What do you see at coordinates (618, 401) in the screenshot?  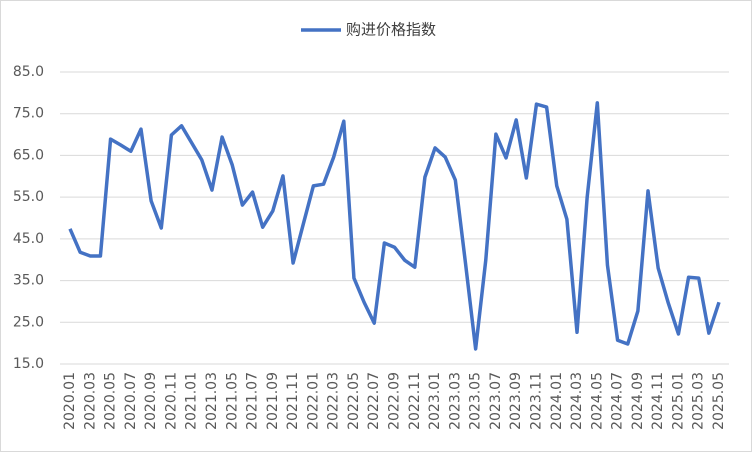 I see `x-tick-label: 2024.07` at bounding box center [618, 401].